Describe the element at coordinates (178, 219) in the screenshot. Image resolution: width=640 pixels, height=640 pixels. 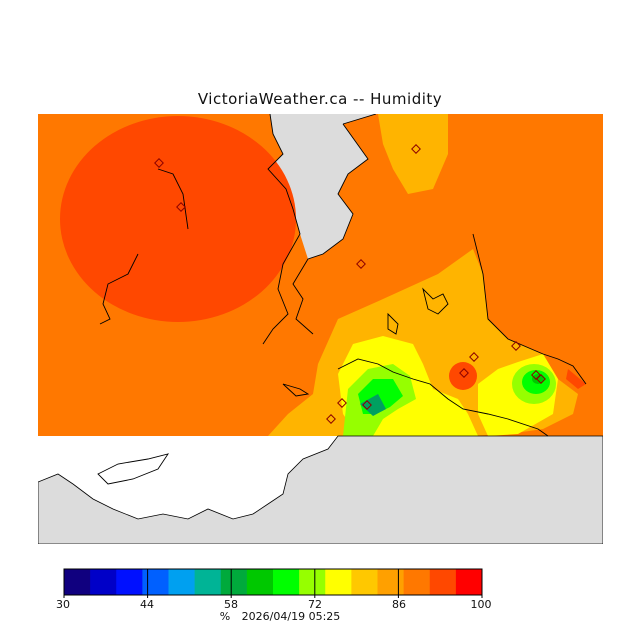
I see `humidity-area-high` at that location.